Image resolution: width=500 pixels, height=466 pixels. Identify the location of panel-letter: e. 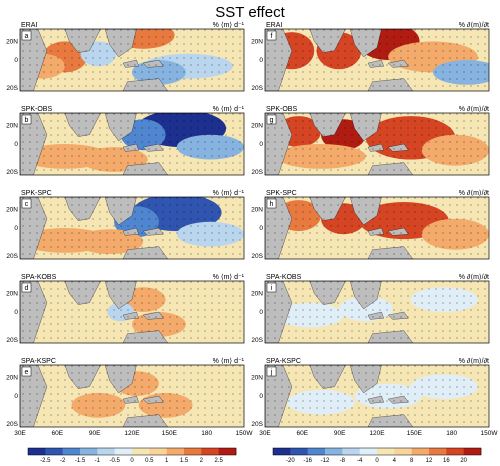
(27, 372).